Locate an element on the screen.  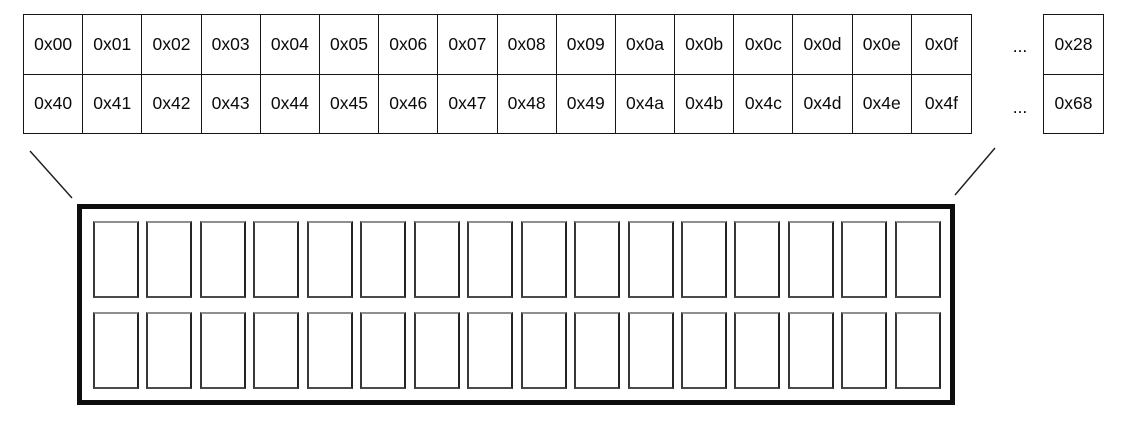
address-cell-0-12: 0x0c is located at coordinates (764, 44).